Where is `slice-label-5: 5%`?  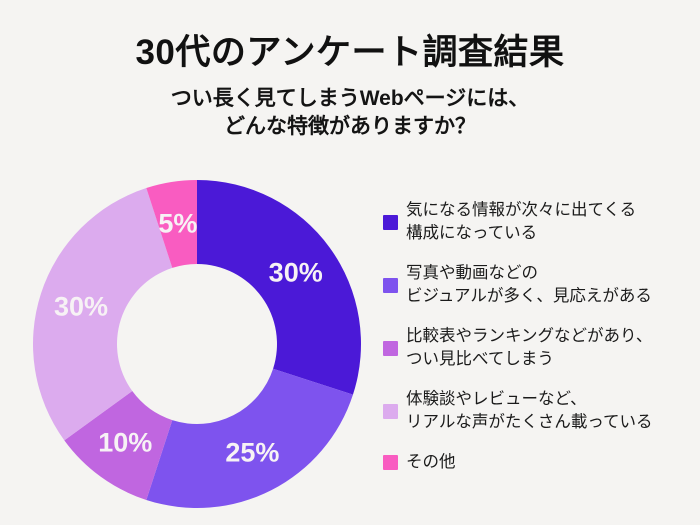
slice-label-5: 5% is located at coordinates (177, 224).